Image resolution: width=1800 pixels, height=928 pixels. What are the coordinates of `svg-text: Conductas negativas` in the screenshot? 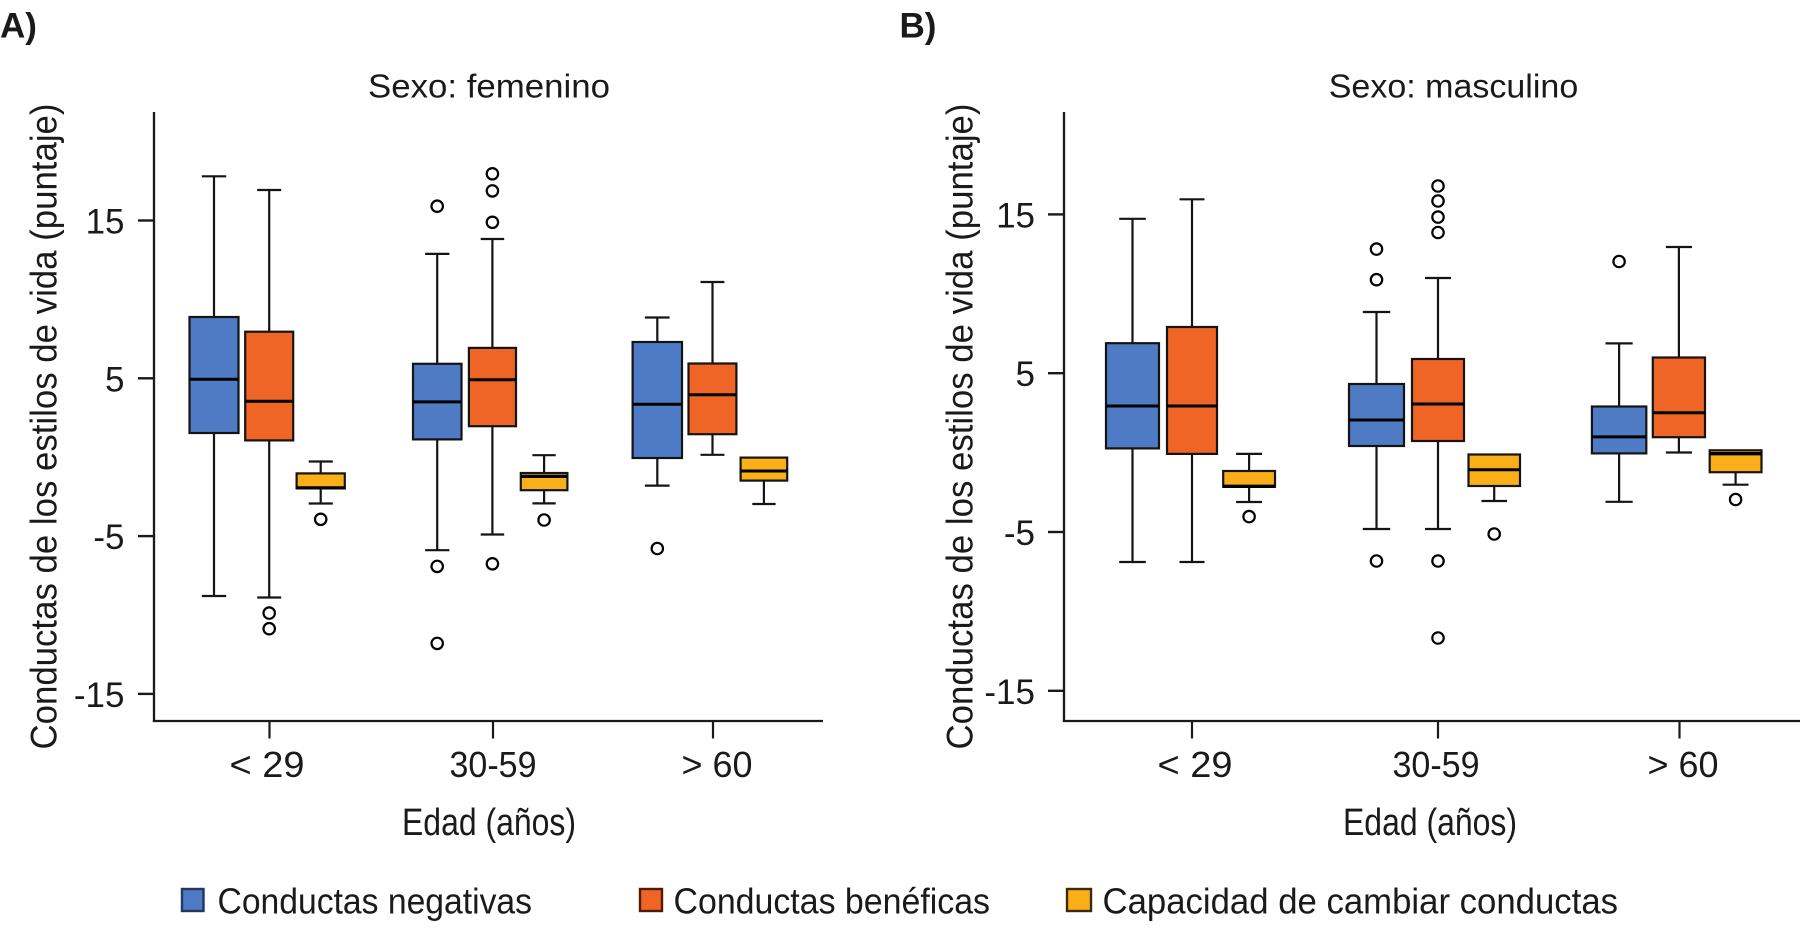 It's located at (375, 901).